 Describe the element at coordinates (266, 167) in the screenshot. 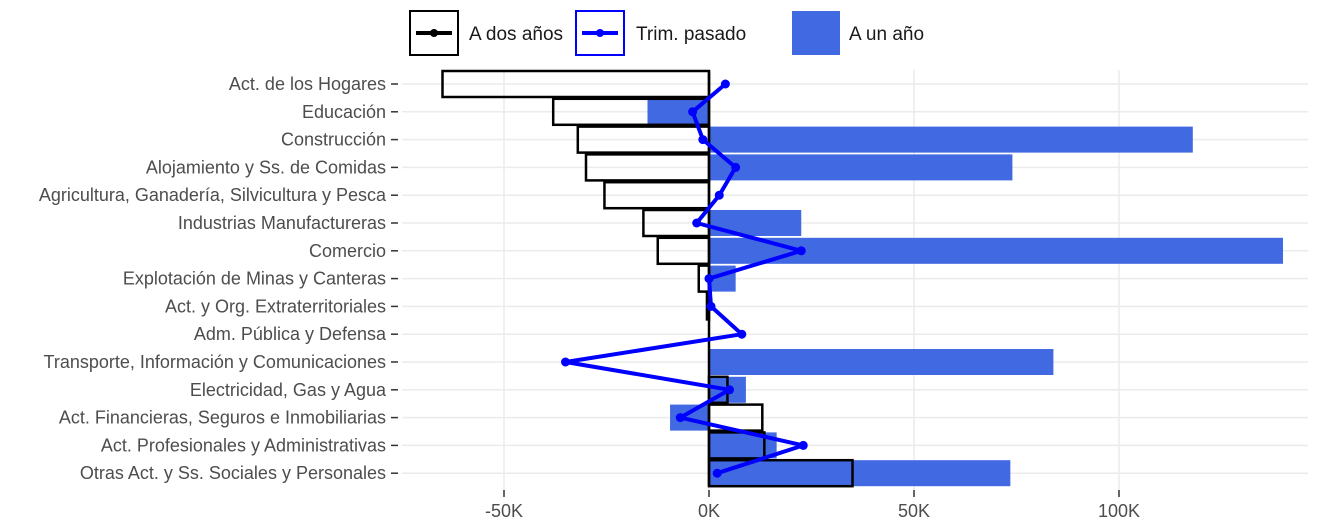

I see `category-label: Alojamiento y Ss. de Comidas` at that location.